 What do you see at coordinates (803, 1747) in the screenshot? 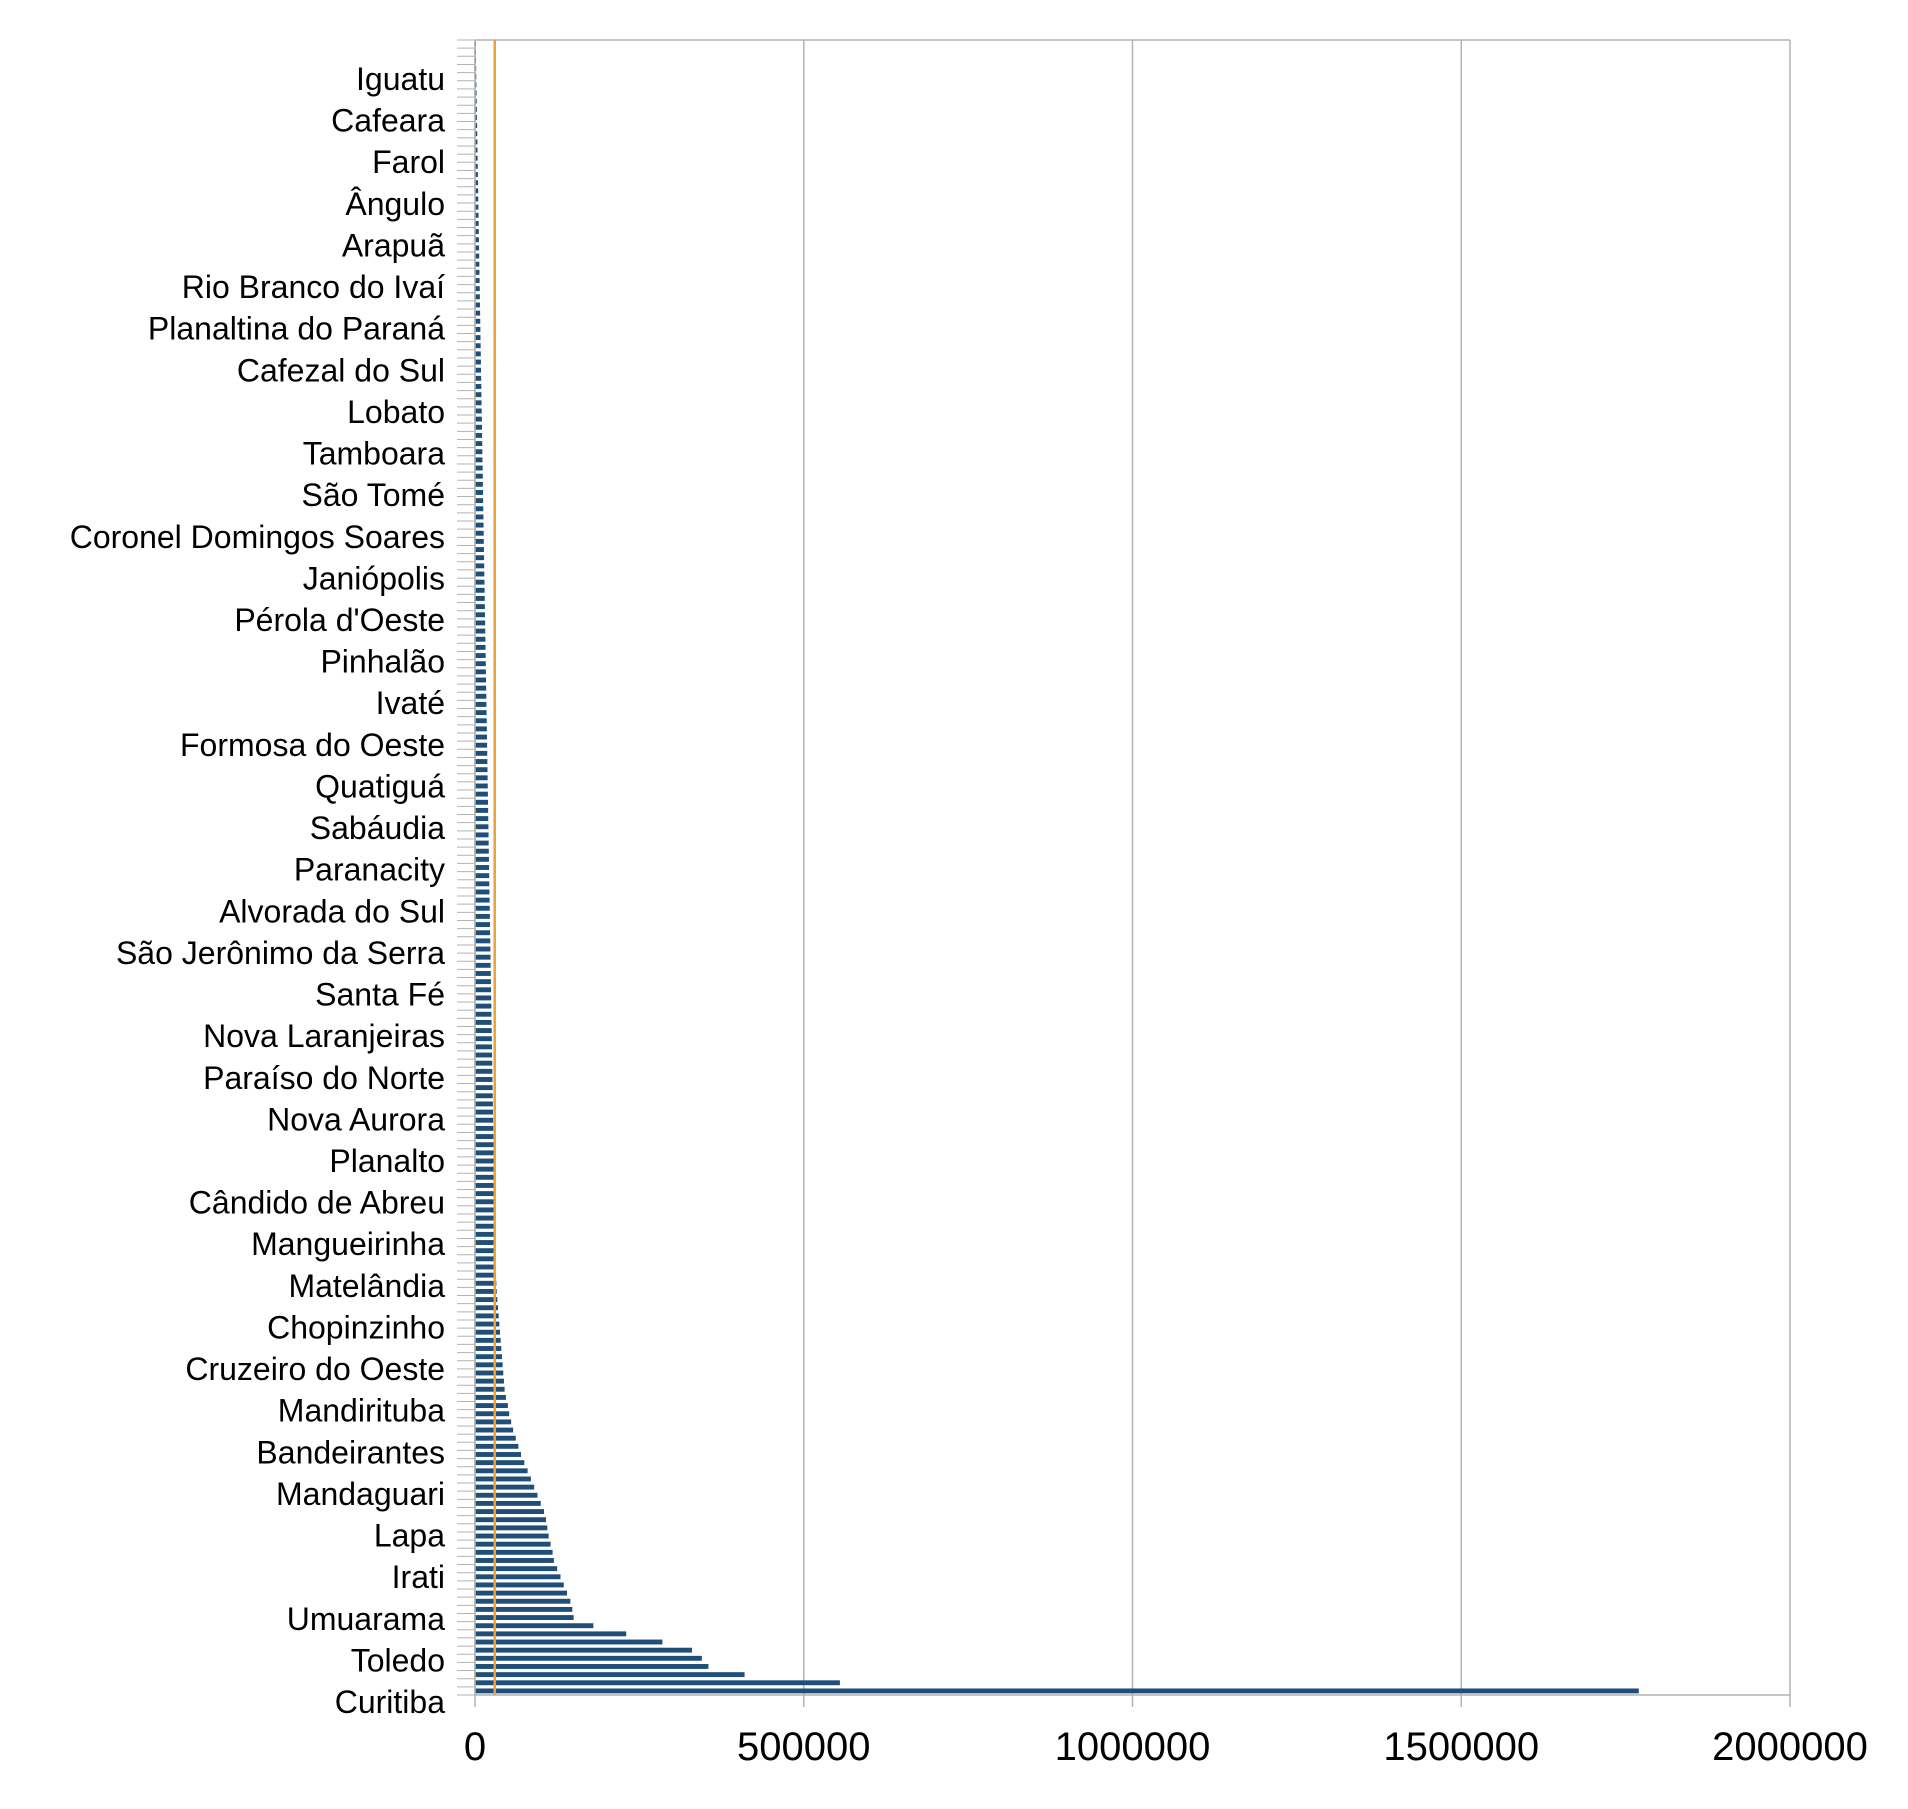
I see `x-tick-label: 500000` at bounding box center [803, 1747].